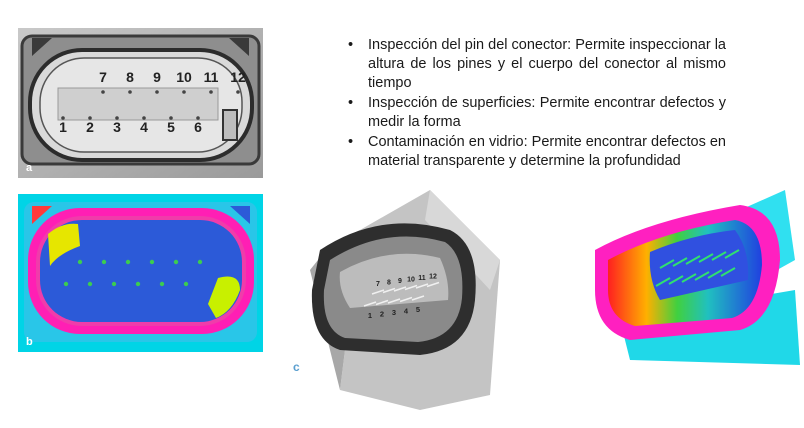  Describe the element at coordinates (29, 168) in the screenshot. I see `panel-label-a: a` at that location.